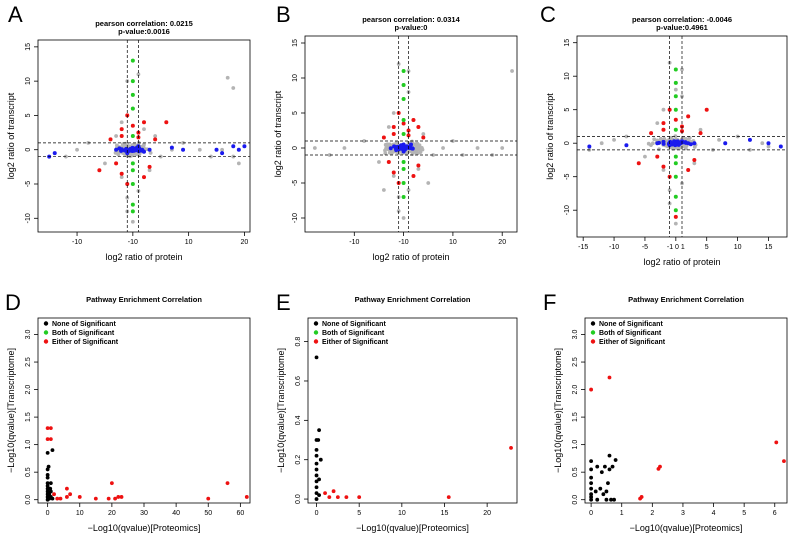 Image resolution: width=793 pixels, height=541 pixels. What do you see at coordinates (404, 242) in the screenshot?
I see `x-tick-label: -10` at bounding box center [404, 242].